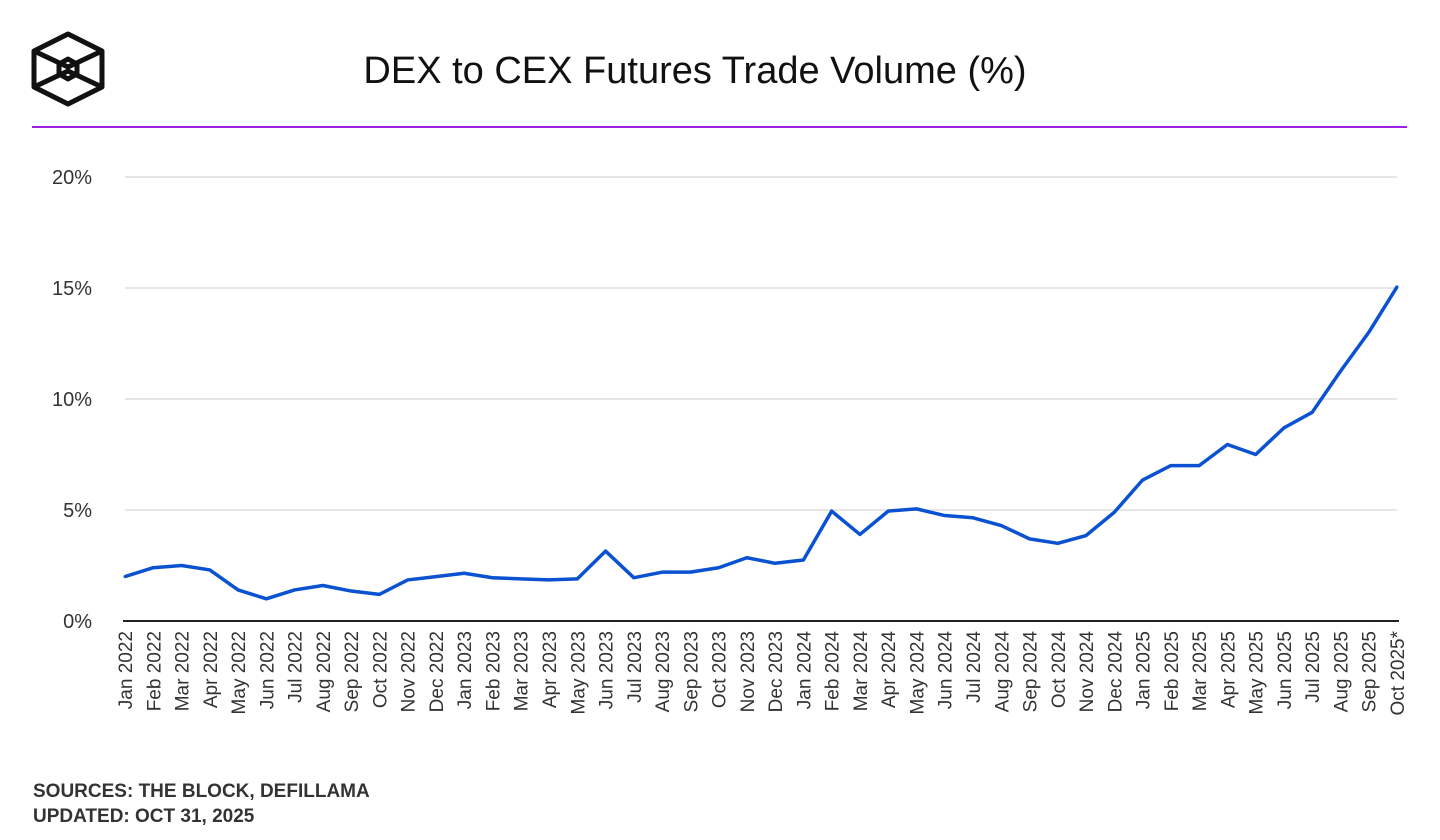  Describe the element at coordinates (1313, 667) in the screenshot. I see `x-tick-label: Jul 2025` at that location.